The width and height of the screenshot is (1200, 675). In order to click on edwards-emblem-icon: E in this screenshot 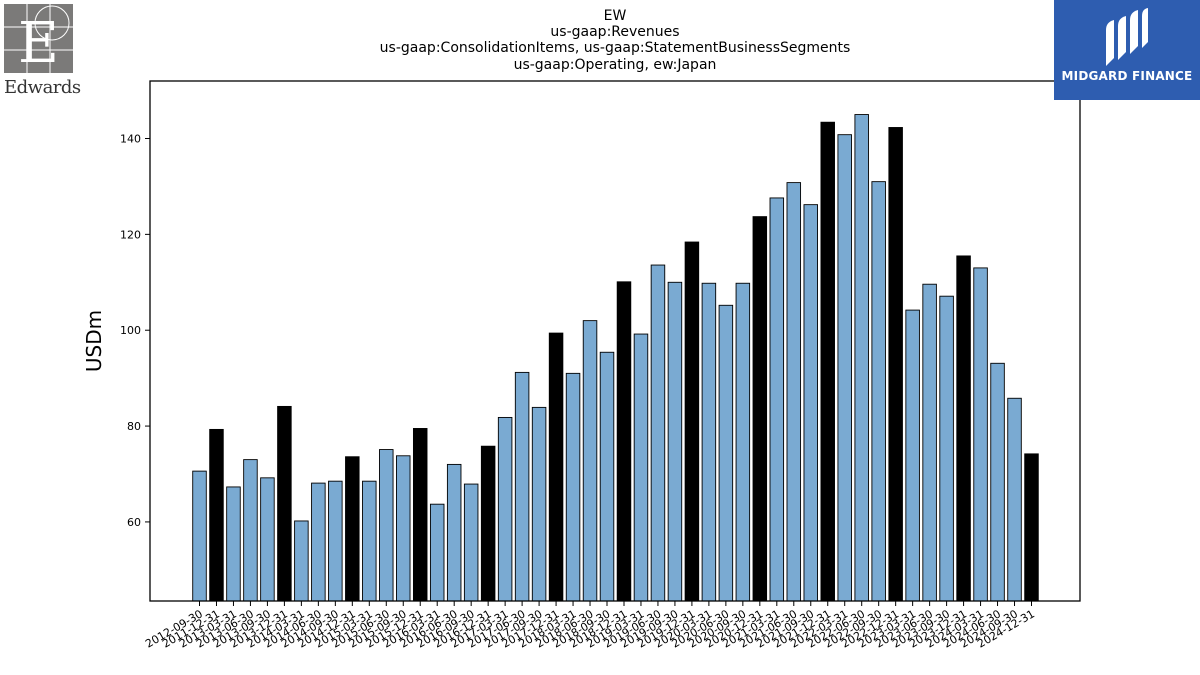, I will do `click(38, 38)`.